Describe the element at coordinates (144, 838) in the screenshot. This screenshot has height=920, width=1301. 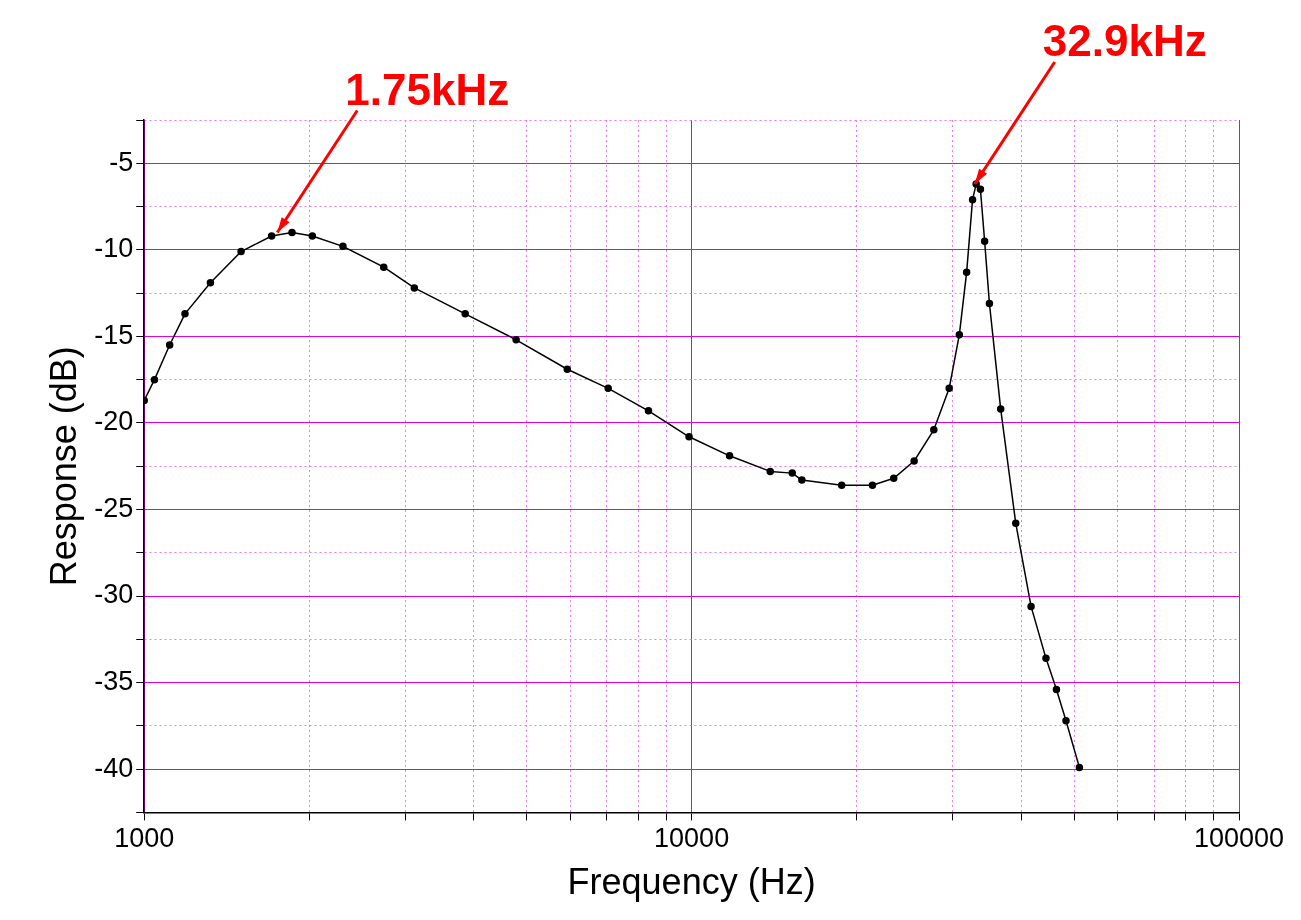
I see `x-tick-label: 1000` at that location.